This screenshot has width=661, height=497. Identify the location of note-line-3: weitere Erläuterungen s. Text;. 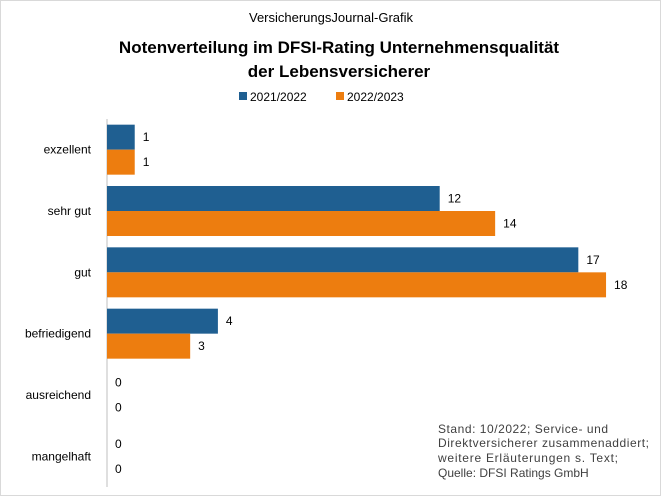
(527, 458).